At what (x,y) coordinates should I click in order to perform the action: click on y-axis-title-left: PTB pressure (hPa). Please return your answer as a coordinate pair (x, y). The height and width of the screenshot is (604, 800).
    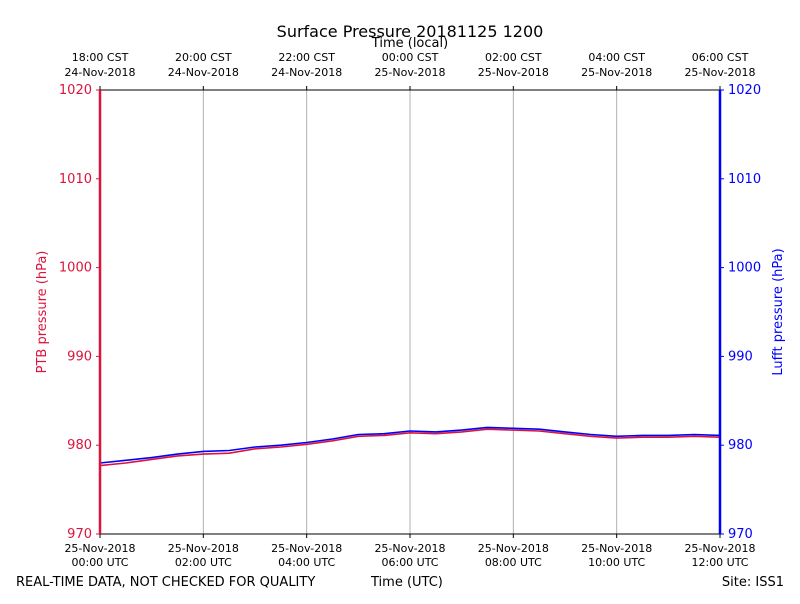
    Looking at the image, I should click on (42, 312).